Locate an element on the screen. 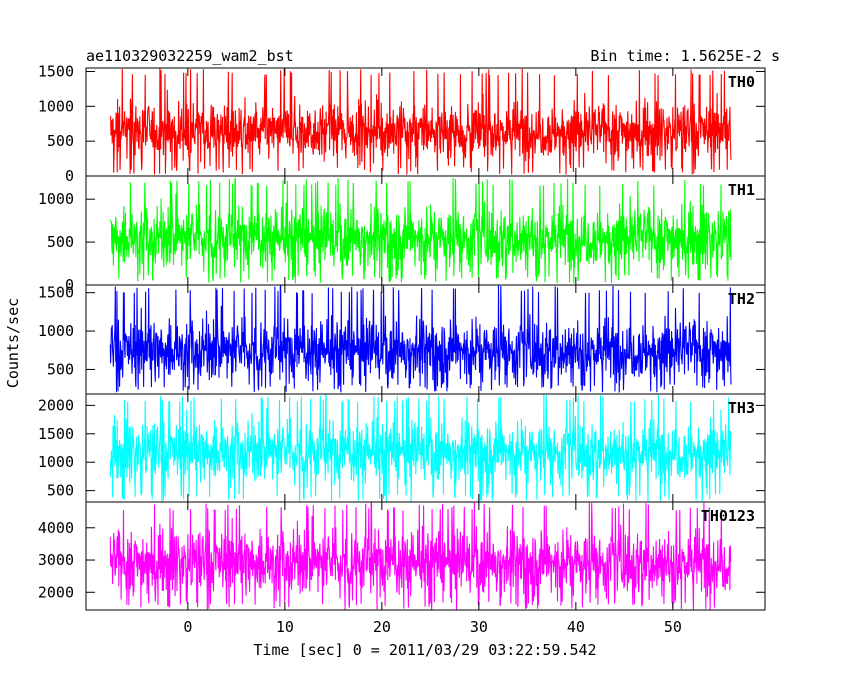 This screenshot has width=850, height=680. x-tick-label: 10 is located at coordinates (285, 627).